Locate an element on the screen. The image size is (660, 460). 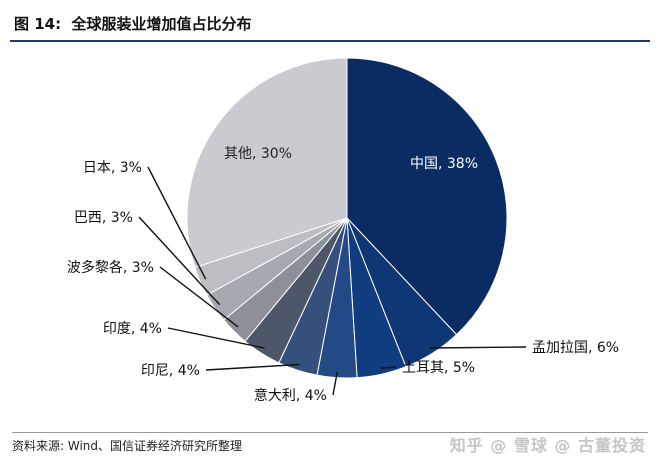
figure-title: 图 14: 全球服装业增加值占比分布 is located at coordinates (133, 23).